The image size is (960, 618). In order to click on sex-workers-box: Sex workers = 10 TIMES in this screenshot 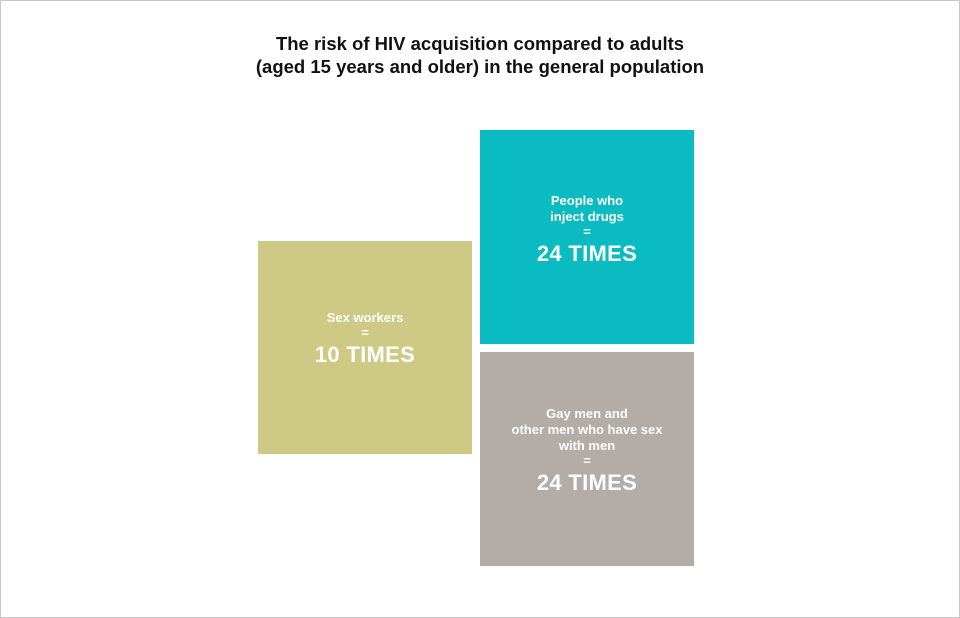, I will do `click(365, 347)`.